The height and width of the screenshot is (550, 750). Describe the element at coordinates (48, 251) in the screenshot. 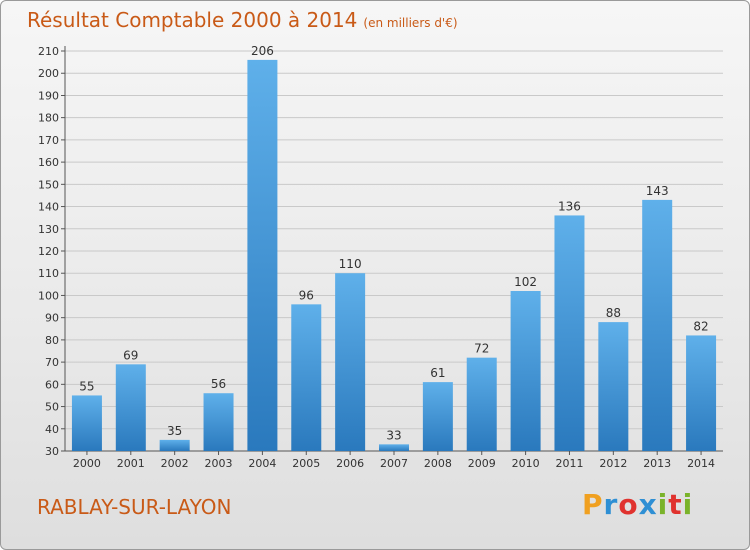

I see `y-tick-label: 120` at that location.